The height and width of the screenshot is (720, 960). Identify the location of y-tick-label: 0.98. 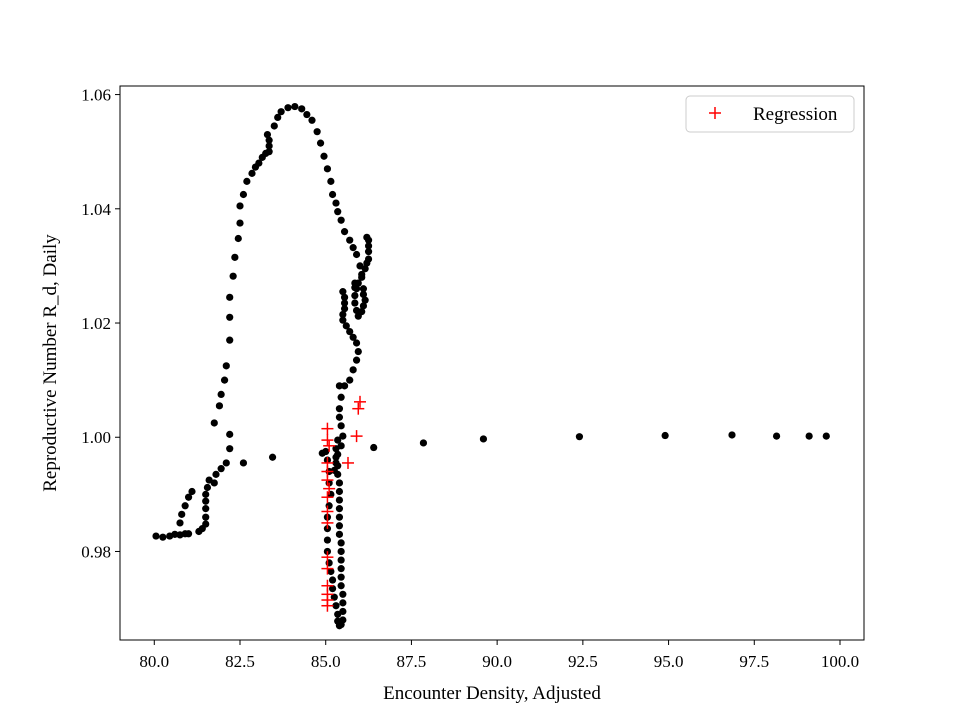
(96, 551).